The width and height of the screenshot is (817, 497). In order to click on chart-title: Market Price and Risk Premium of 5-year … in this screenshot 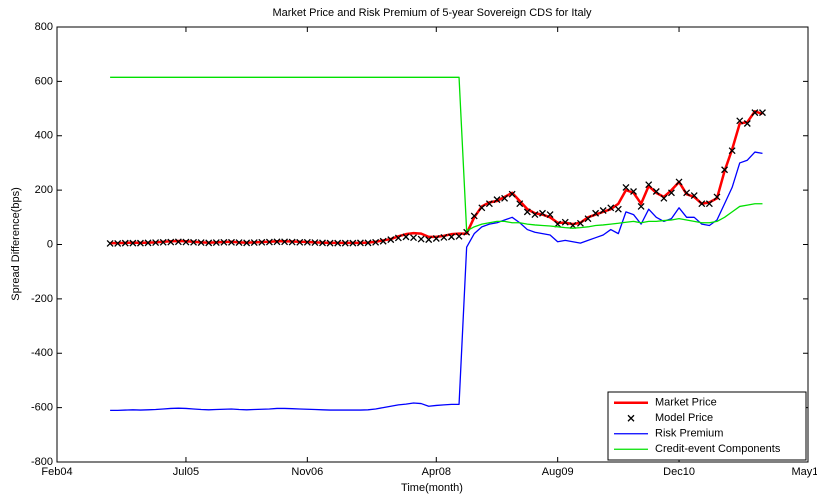, I will do `click(432, 13)`.